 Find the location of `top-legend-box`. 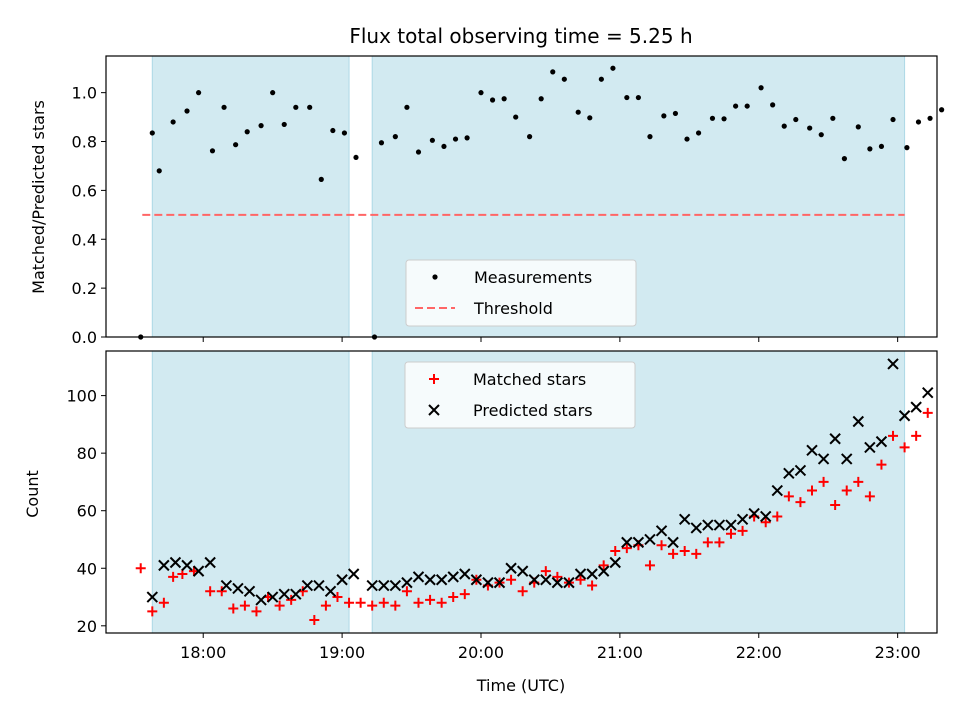

top-legend-box is located at coordinates (521, 293).